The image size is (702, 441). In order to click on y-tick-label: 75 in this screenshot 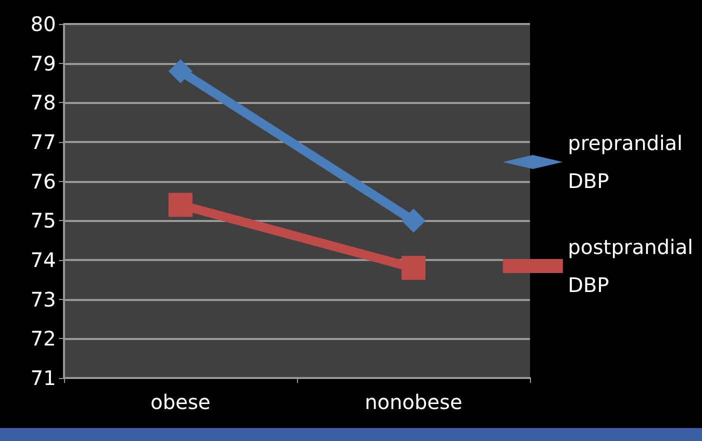, I will do `click(43, 220)`.